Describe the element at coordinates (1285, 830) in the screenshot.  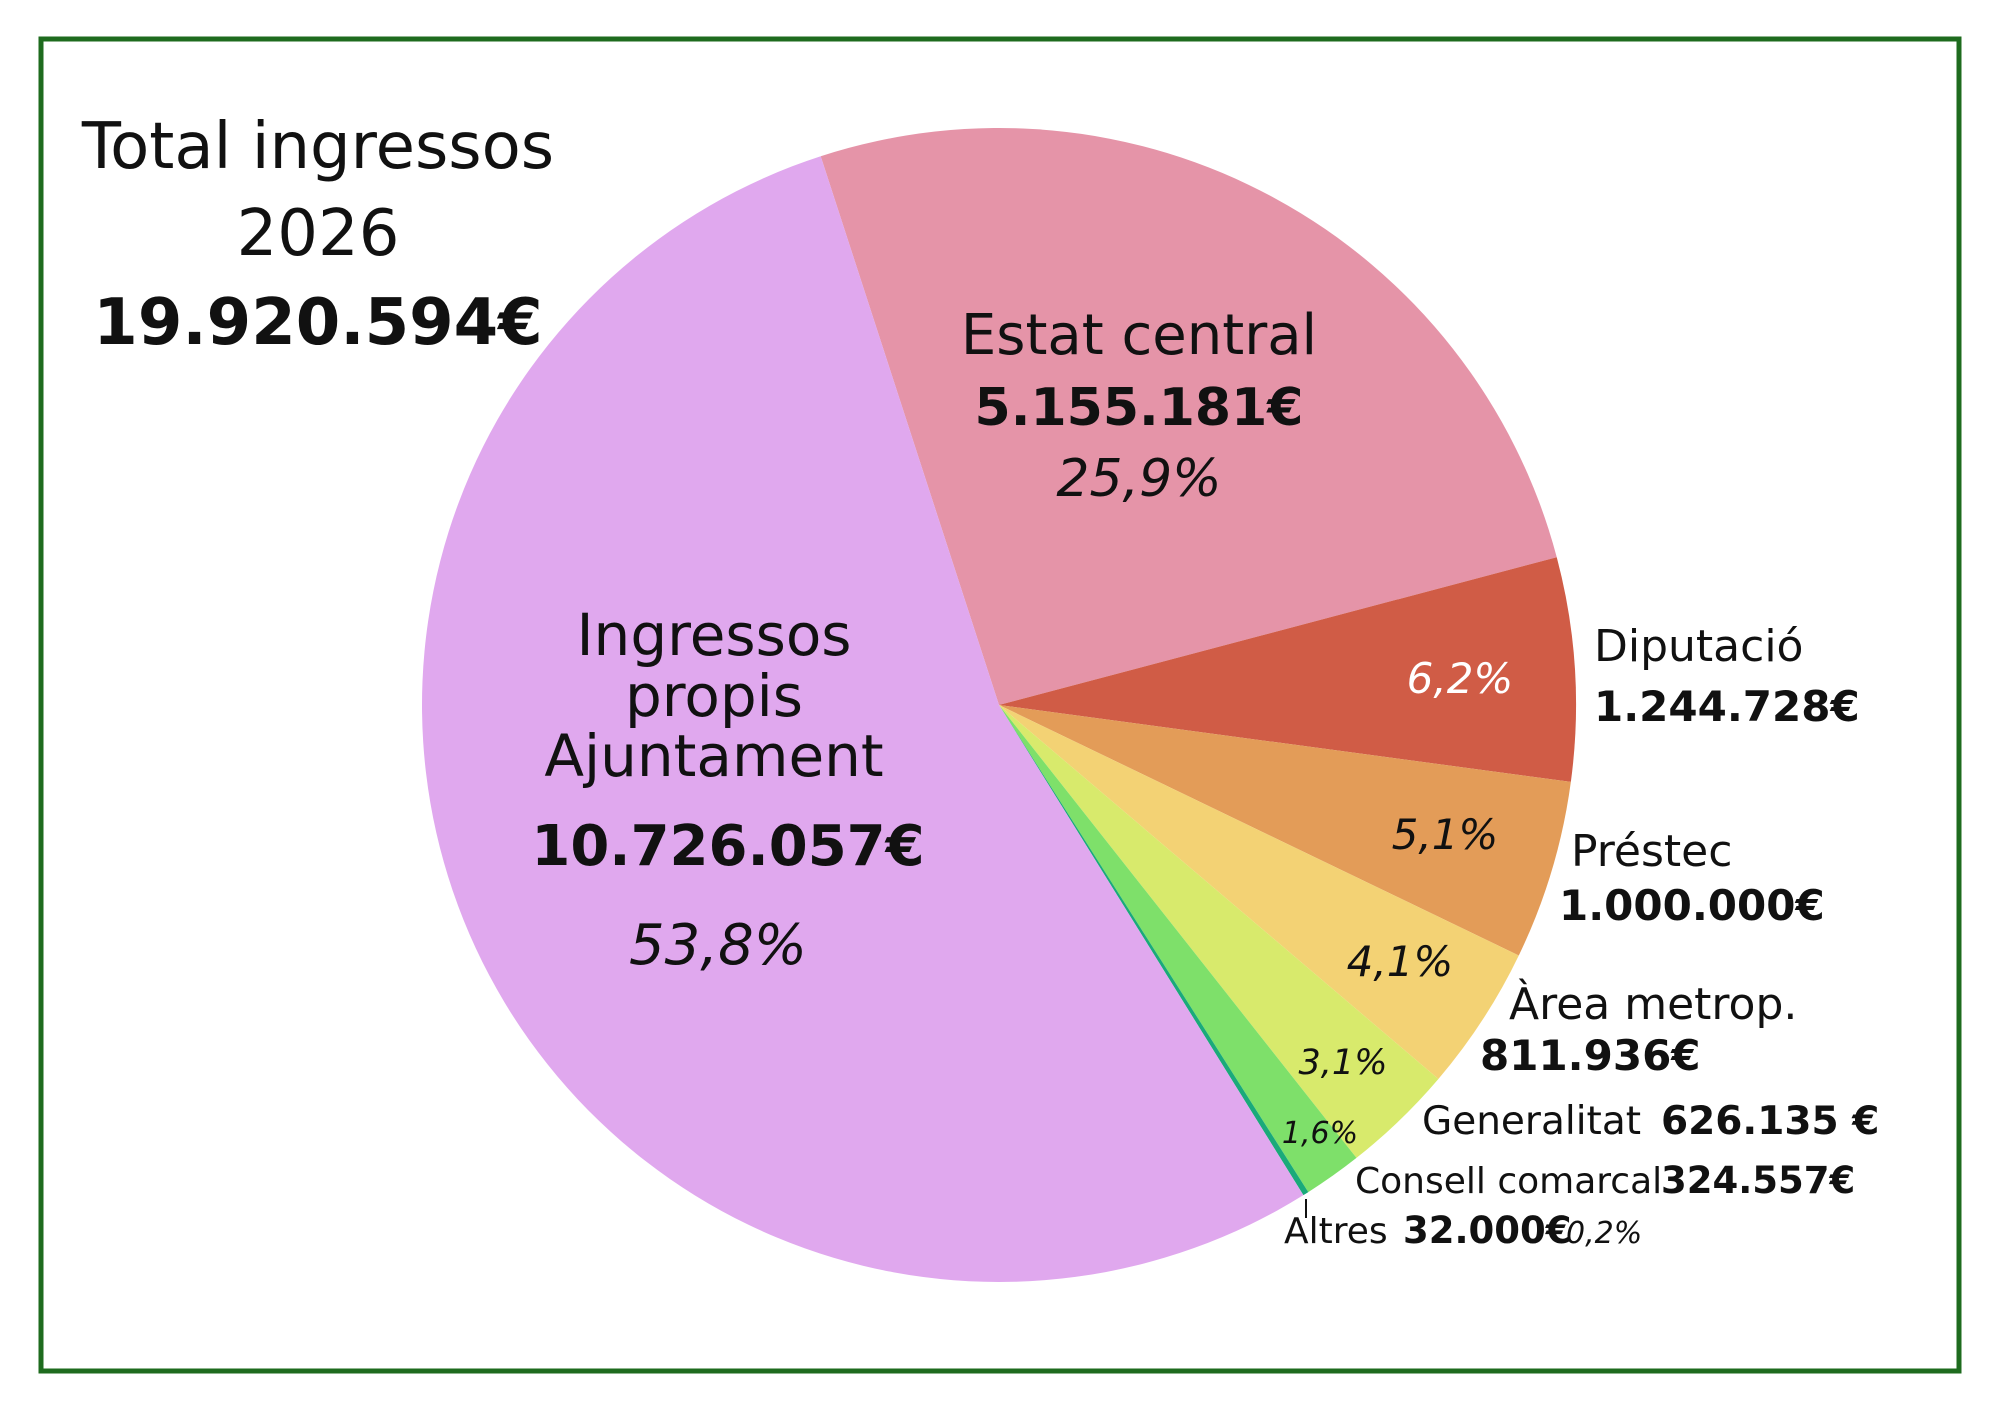
I see `pie-slice-prestec` at that location.